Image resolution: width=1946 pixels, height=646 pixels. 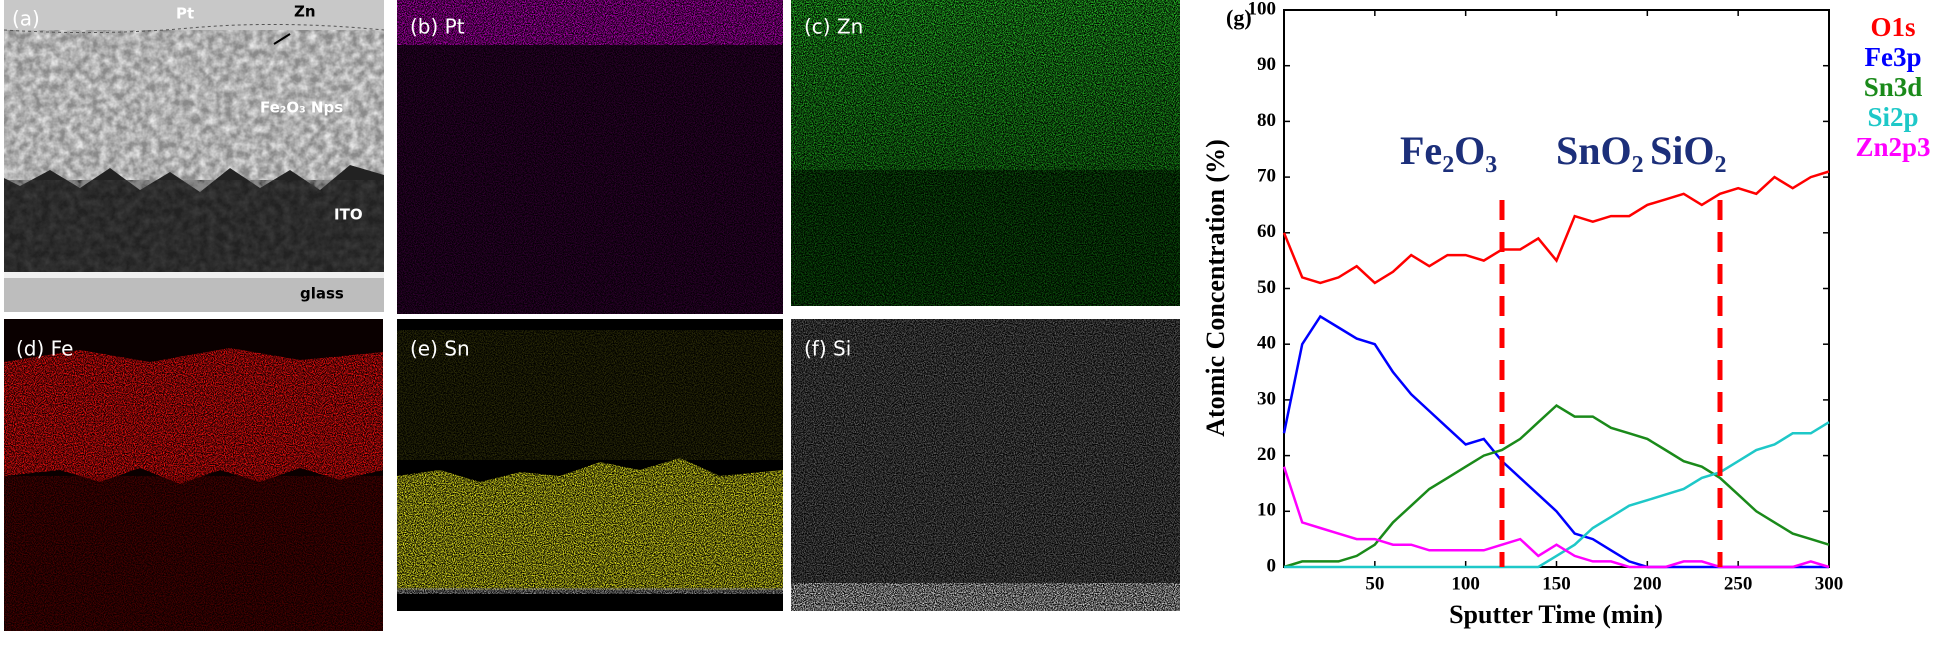 What do you see at coordinates (1266, 398) in the screenshot?
I see `y-tick-label: 30` at bounding box center [1266, 398].